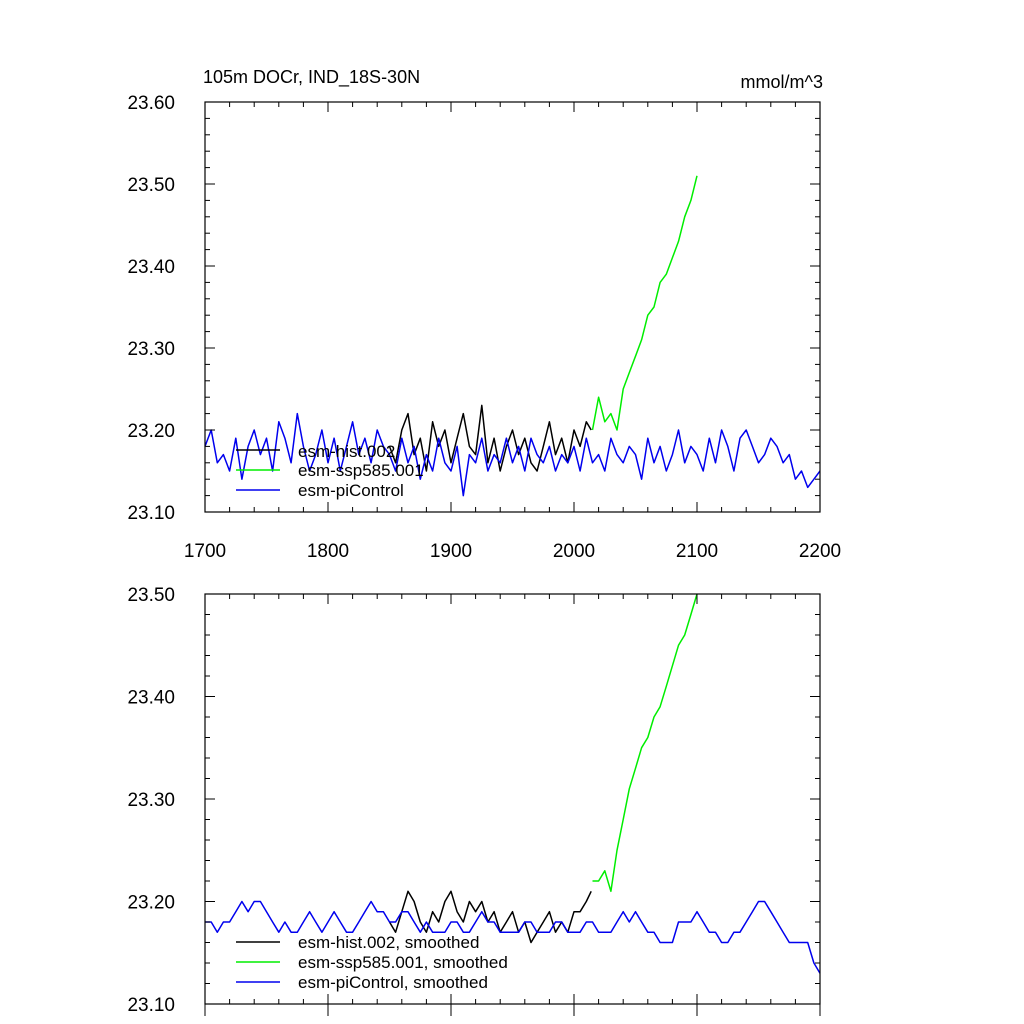 The width and height of the screenshot is (1024, 1024). I want to click on top-y-tick-label: 23.10, so click(151, 513).